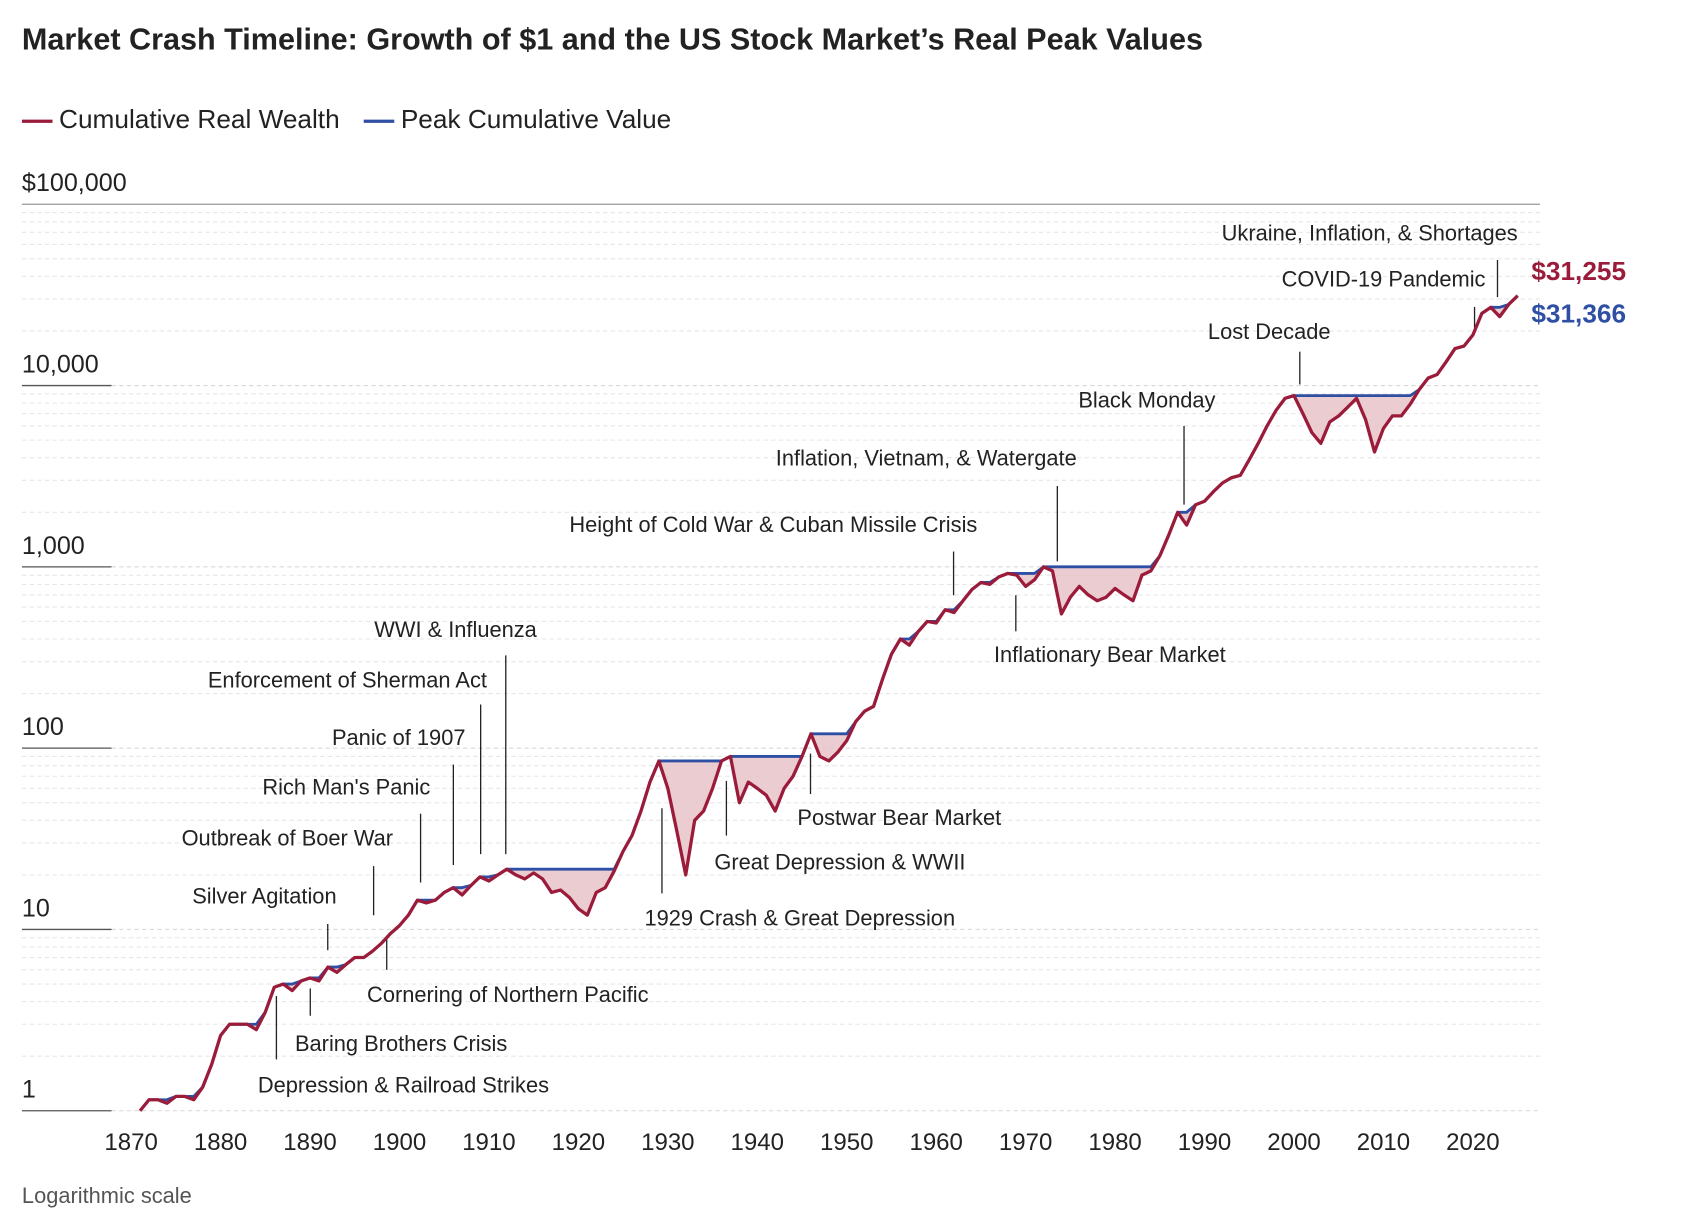 This screenshot has width=1704, height=1232. What do you see at coordinates (455, 629) in the screenshot?
I see `annotation: WWI & Influenza` at bounding box center [455, 629].